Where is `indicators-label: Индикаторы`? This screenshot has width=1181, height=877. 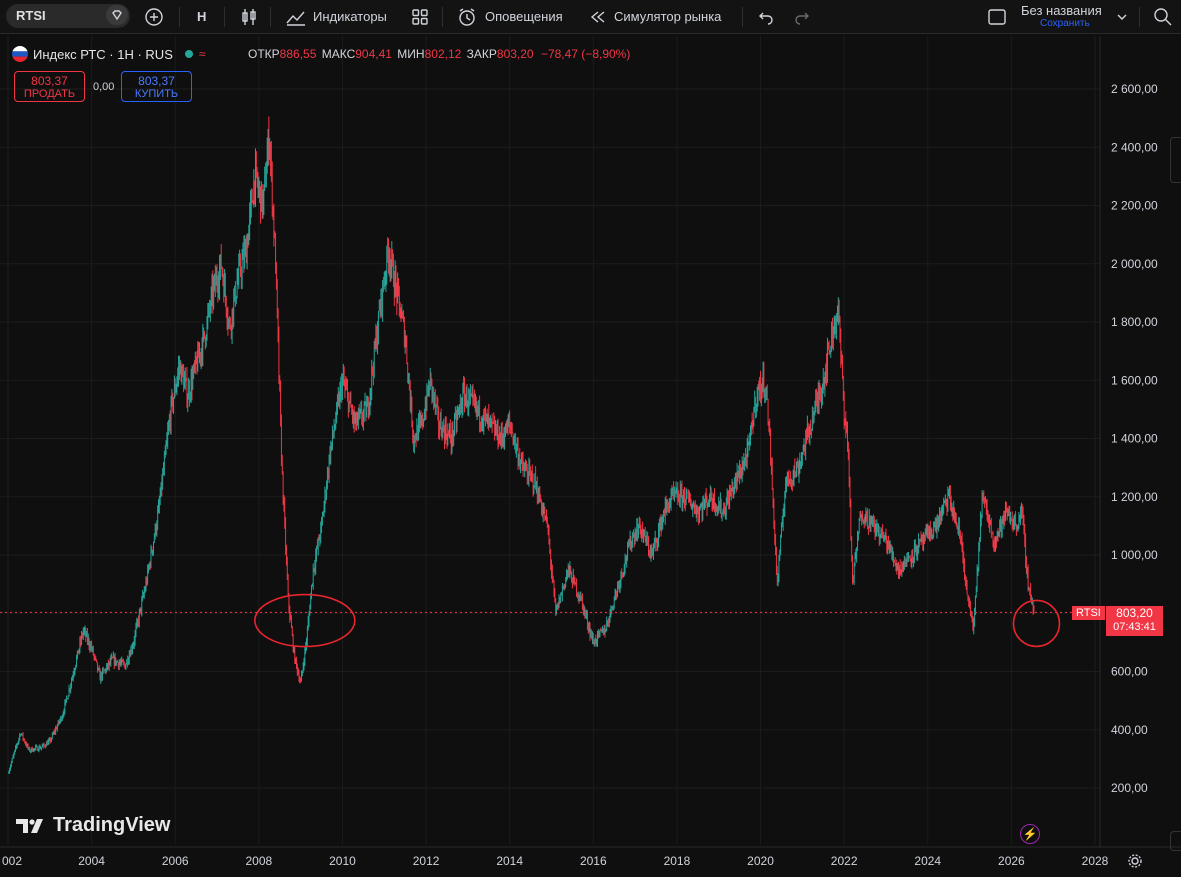
indicators-label: Индикаторы is located at coordinates (350, 16).